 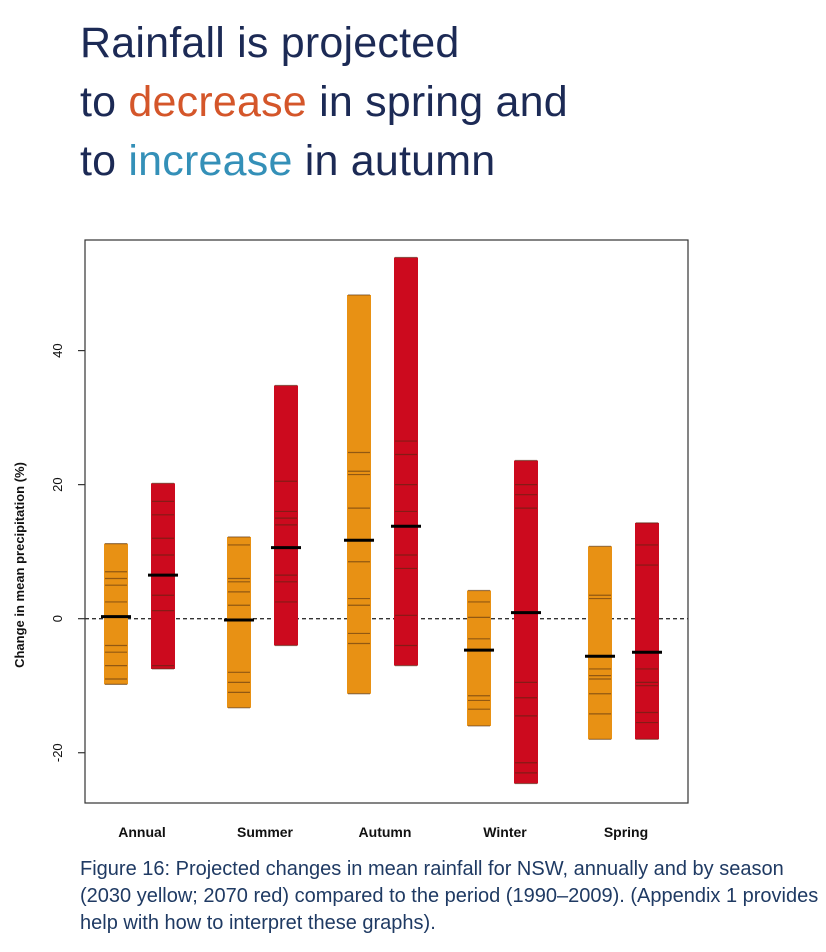 I want to click on headline-increase-word: increase, so click(x=210, y=161).